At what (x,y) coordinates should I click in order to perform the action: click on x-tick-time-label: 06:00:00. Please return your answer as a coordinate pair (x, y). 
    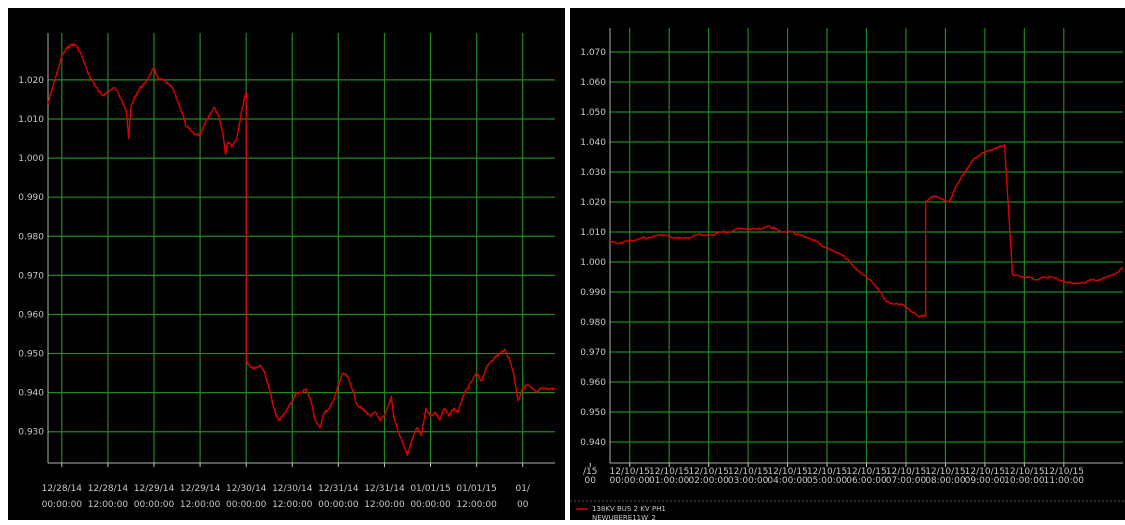
    Looking at the image, I should click on (866, 481).